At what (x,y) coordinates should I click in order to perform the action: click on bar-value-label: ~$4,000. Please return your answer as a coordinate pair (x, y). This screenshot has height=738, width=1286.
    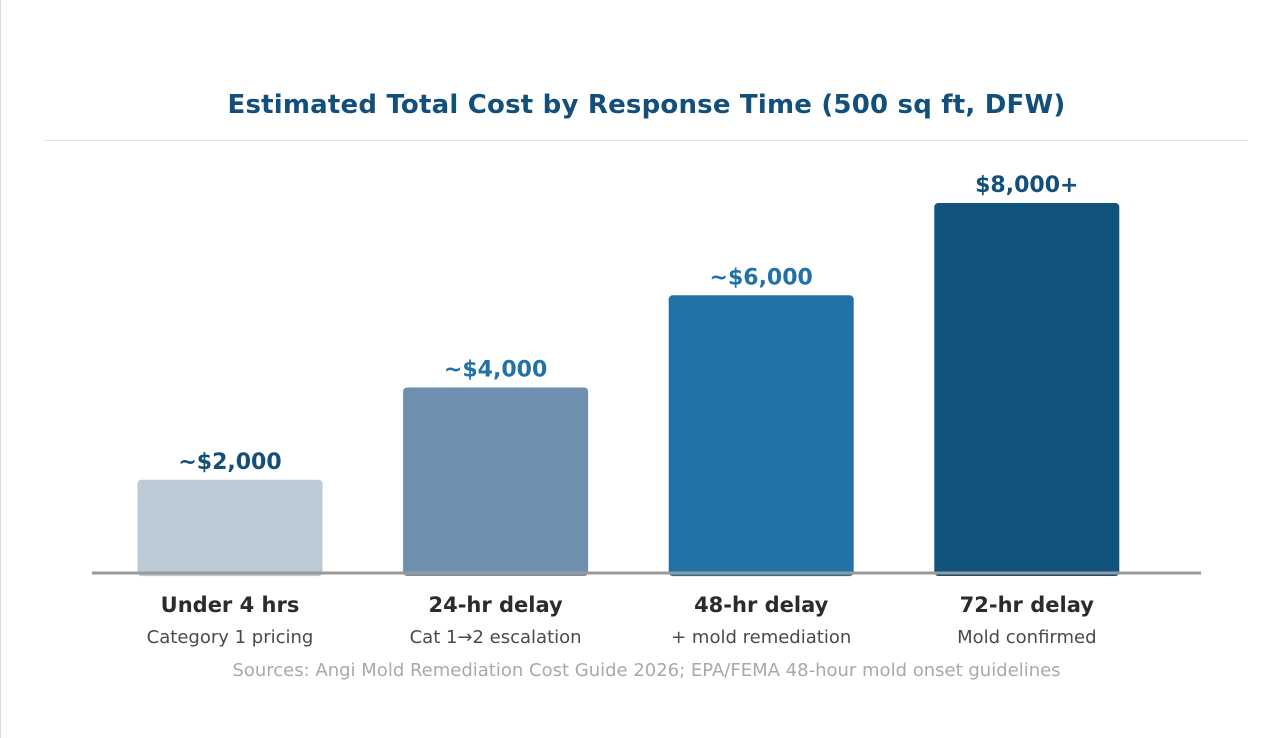
    Looking at the image, I should click on (495, 370).